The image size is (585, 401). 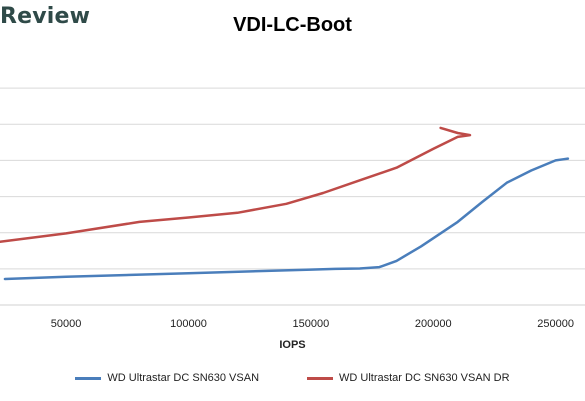 I want to click on legend-swatch-vsan, so click(x=88, y=378).